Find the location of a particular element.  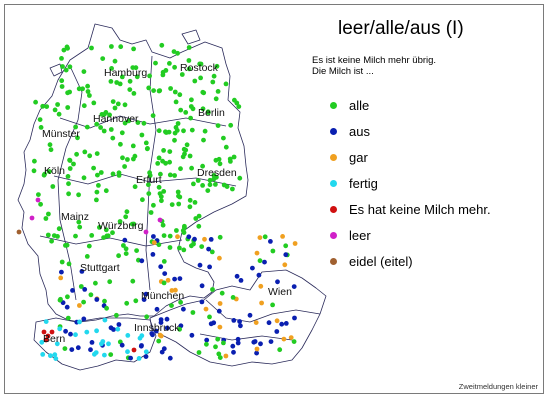

city-mainz: Mainz is located at coordinates (75, 217).